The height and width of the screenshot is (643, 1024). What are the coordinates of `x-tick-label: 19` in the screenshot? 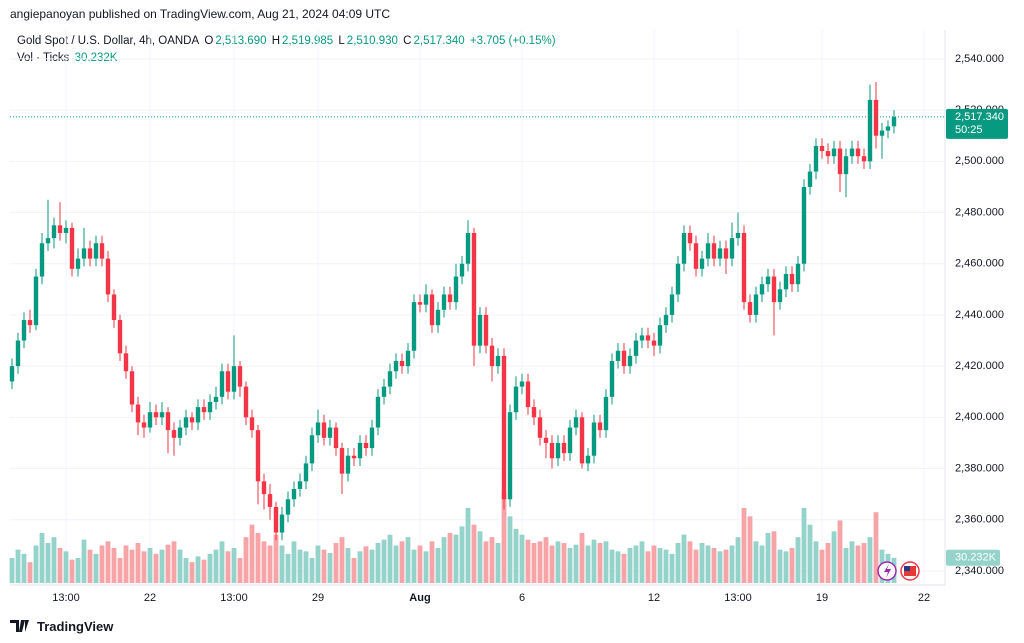 It's located at (822, 598).